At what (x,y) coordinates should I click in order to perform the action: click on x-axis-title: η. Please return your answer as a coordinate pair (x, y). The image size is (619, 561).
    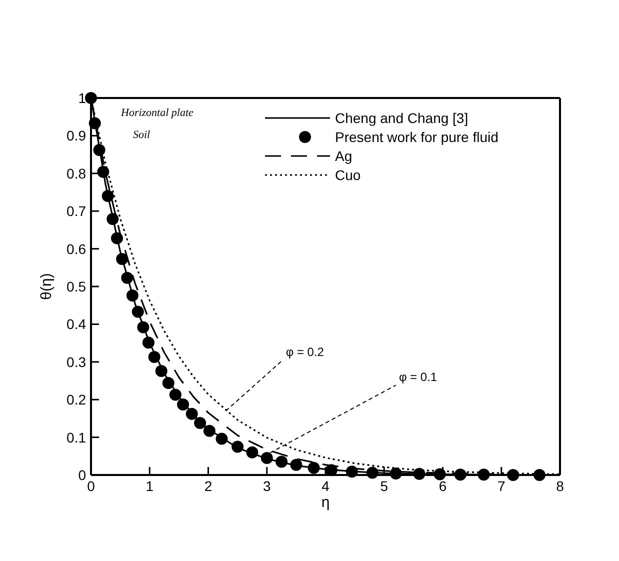
    Looking at the image, I should click on (325, 502).